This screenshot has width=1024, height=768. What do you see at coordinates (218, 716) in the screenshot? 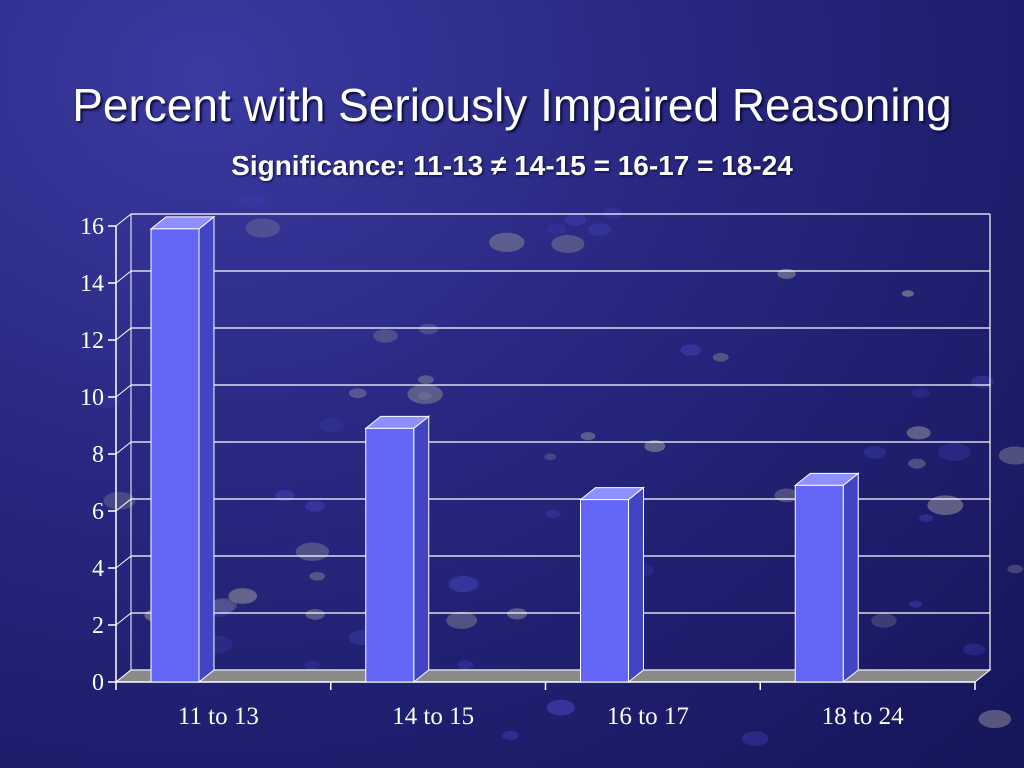
I see `x-category-label: 11 to 13` at bounding box center [218, 716].